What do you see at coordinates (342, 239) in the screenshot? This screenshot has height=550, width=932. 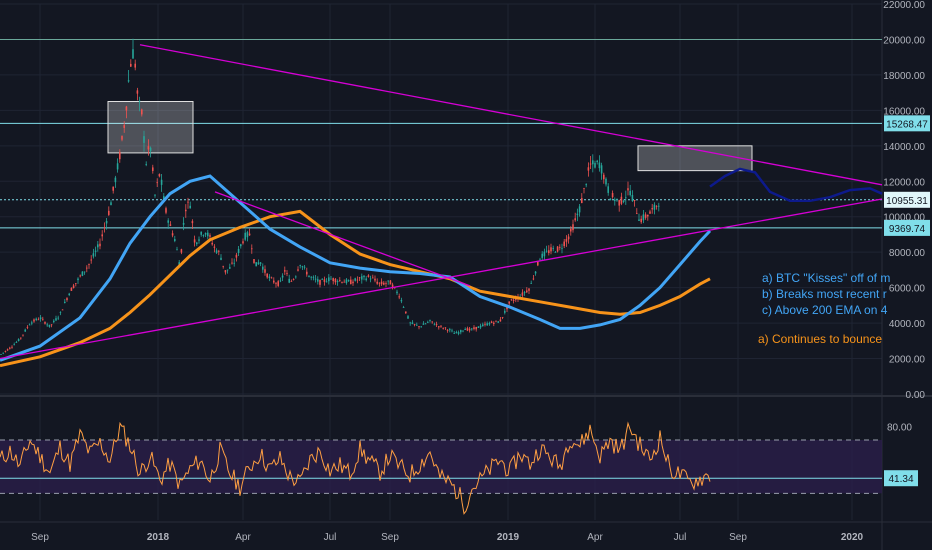 I see `trendline` at bounding box center [342, 239].